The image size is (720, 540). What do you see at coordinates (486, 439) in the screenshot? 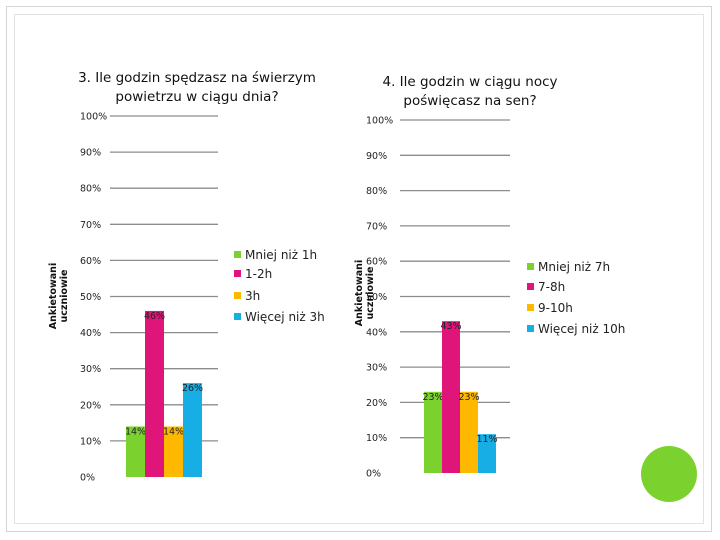
I see `bar-data-label: 11%` at bounding box center [486, 439].